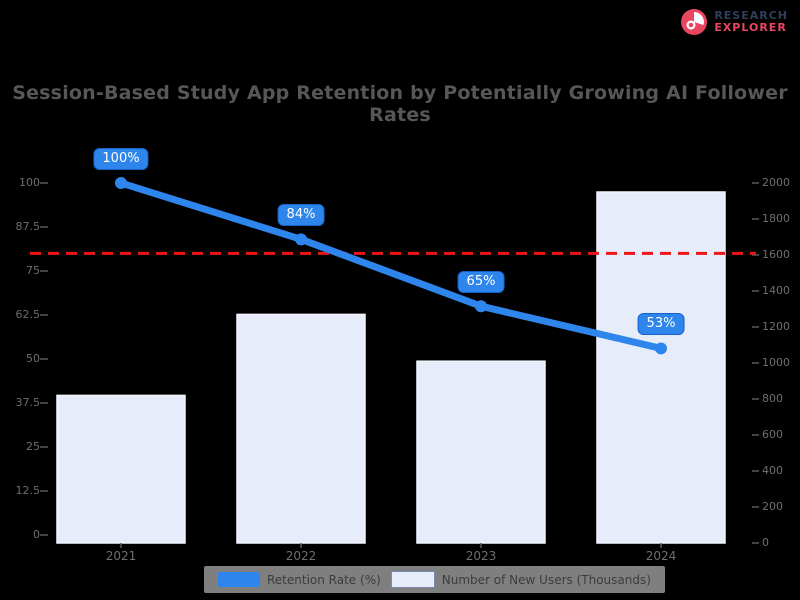 Image resolution: width=800 pixels, height=600 pixels. I want to click on data-point-2022, so click(301, 239).